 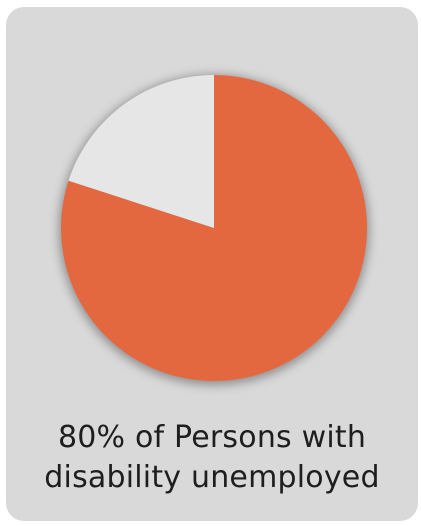 I want to click on caption-line-2: disability unemployed, so click(x=212, y=477).